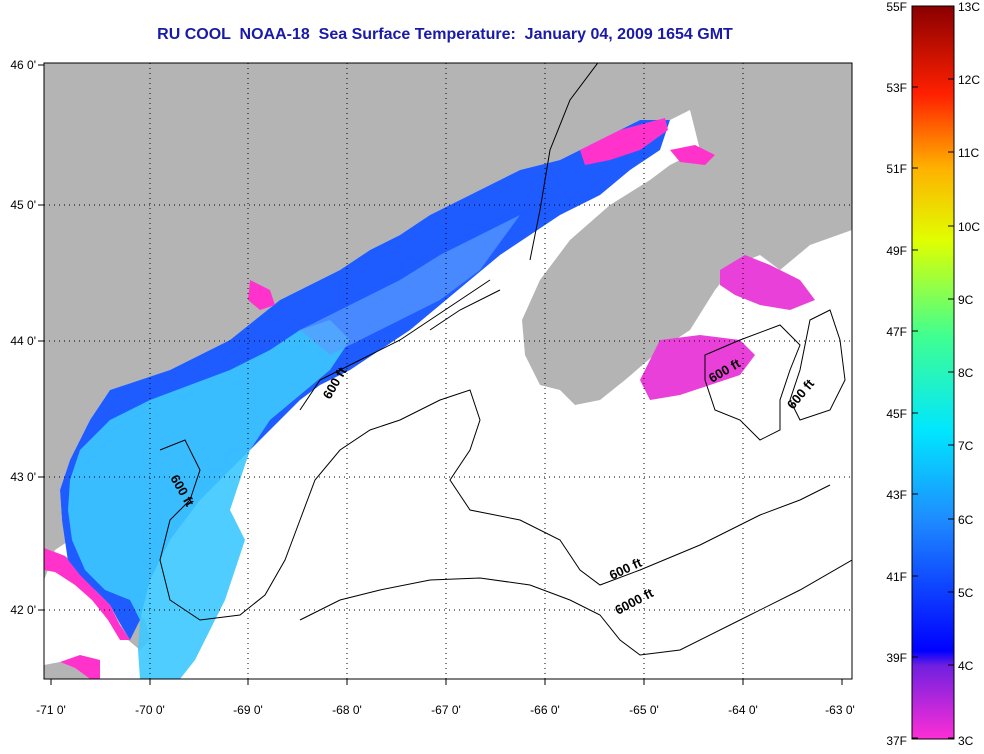 Image resolution: width=984 pixels, height=754 pixels. What do you see at coordinates (51, 710) in the screenshot?
I see `lon-label: -71 0'` at bounding box center [51, 710].